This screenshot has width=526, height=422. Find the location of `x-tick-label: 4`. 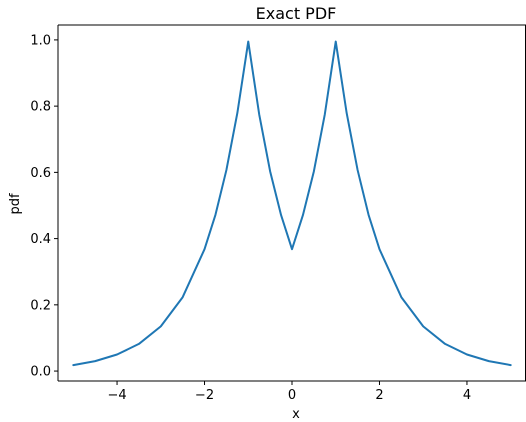

x-tick-label: 4 is located at coordinates (467, 395).